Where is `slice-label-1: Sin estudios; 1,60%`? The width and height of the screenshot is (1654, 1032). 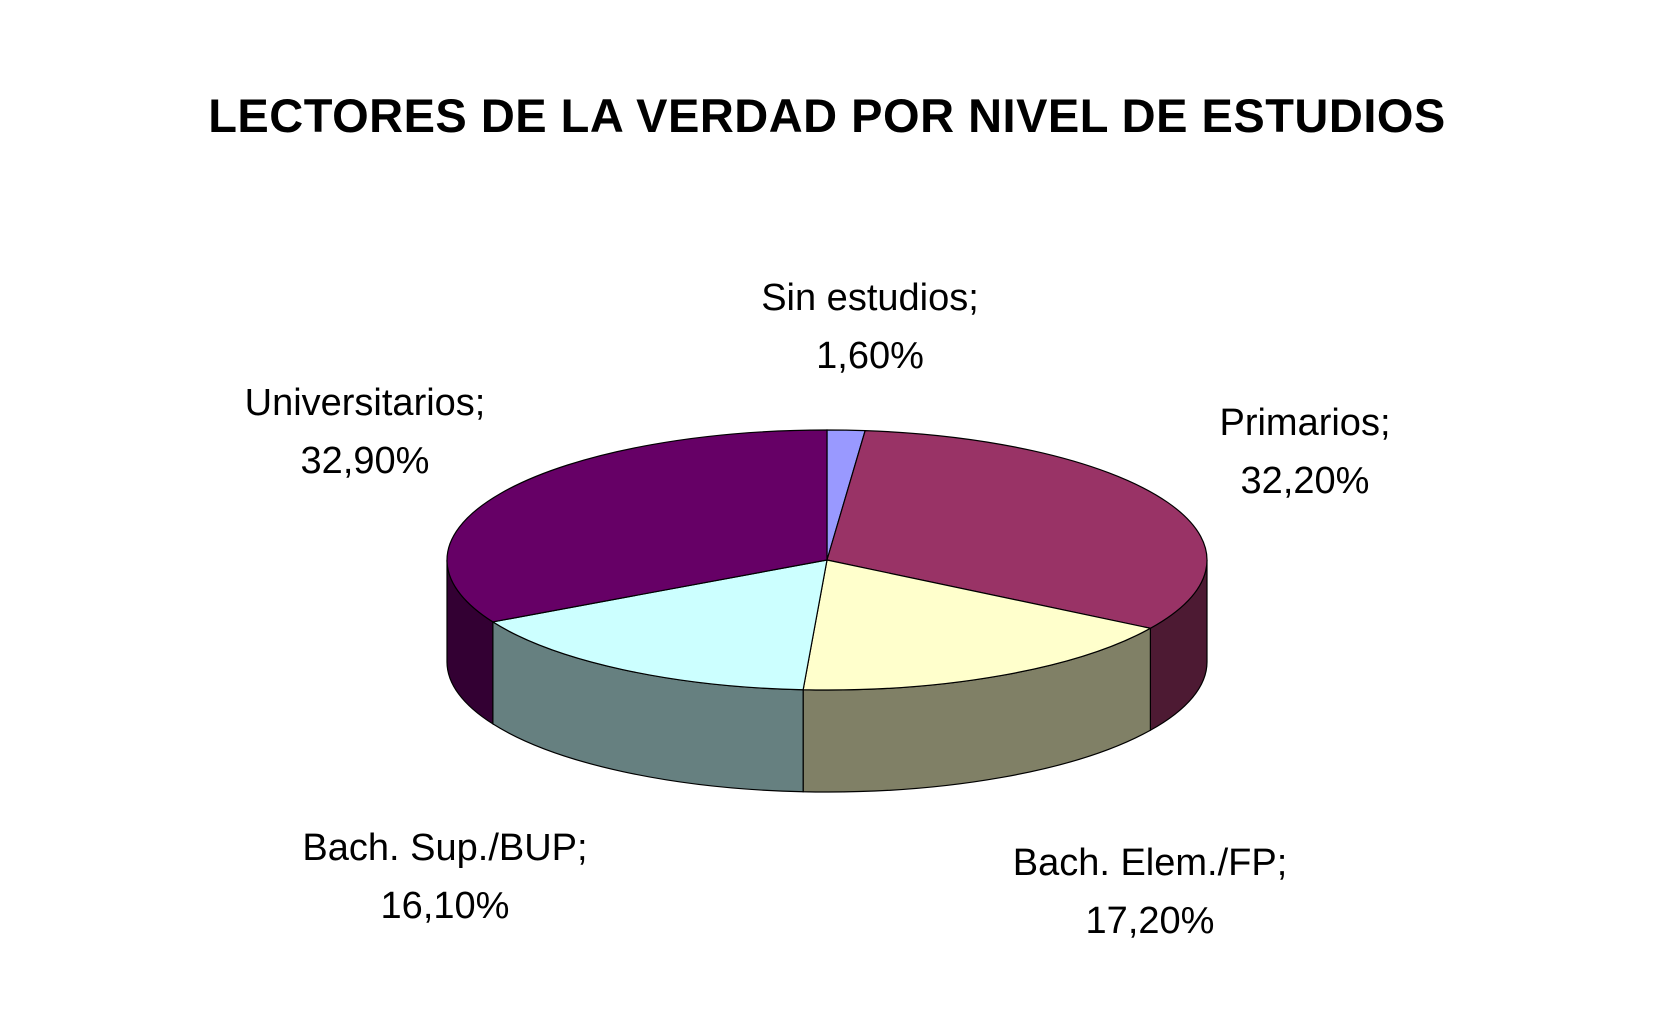
slice-label-1: Sin estudios; 1,60% is located at coordinates (870, 327).